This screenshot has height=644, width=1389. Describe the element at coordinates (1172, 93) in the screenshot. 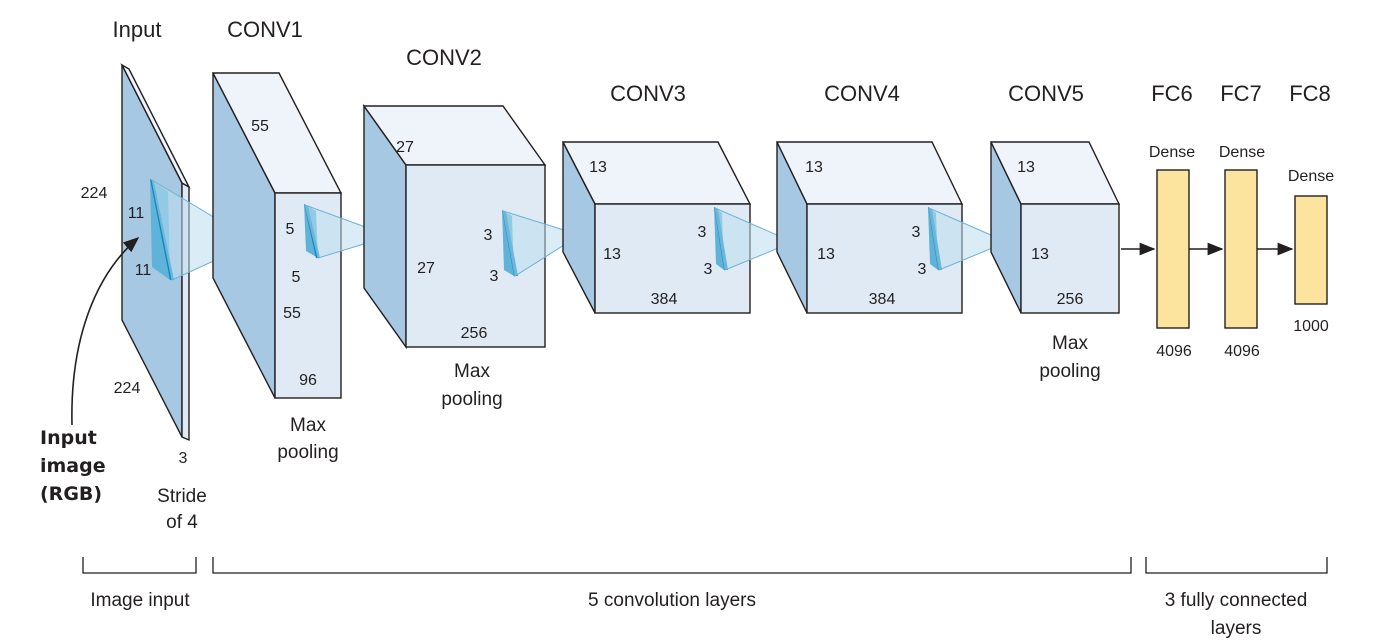

I see `title-fc6: FC6` at that location.